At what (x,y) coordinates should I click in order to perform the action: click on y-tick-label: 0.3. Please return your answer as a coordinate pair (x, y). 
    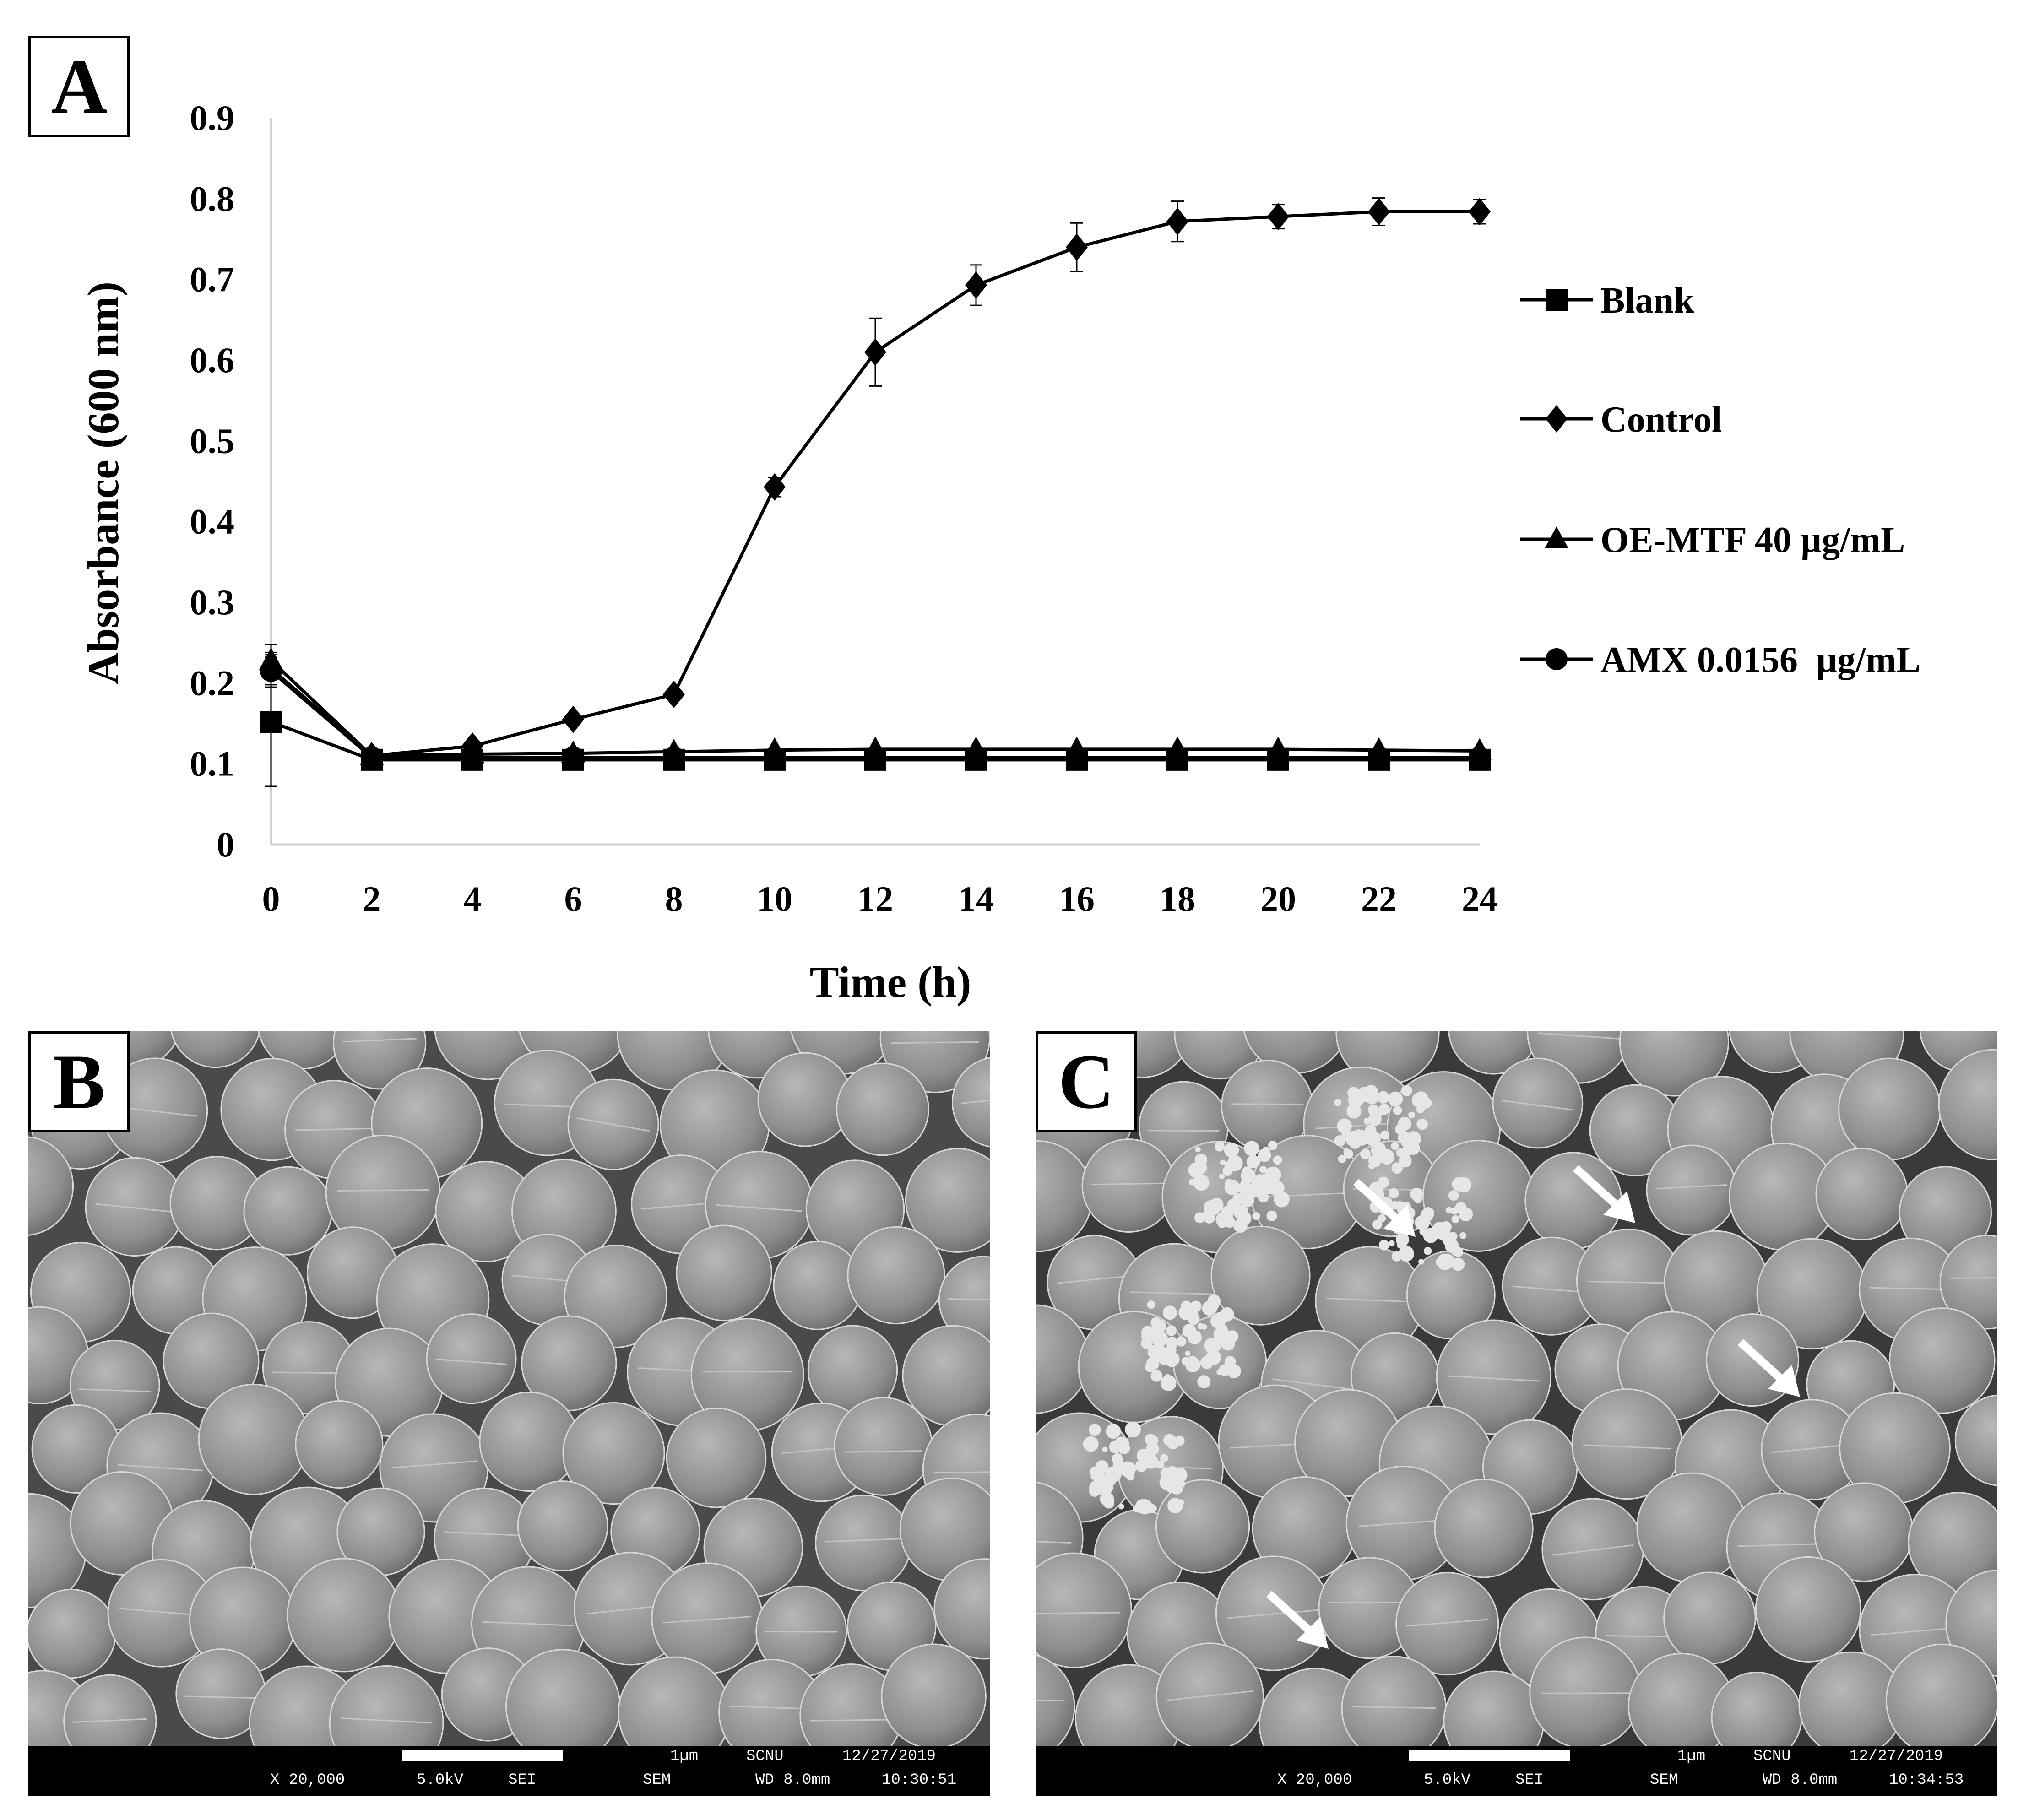
    Looking at the image, I should click on (212, 602).